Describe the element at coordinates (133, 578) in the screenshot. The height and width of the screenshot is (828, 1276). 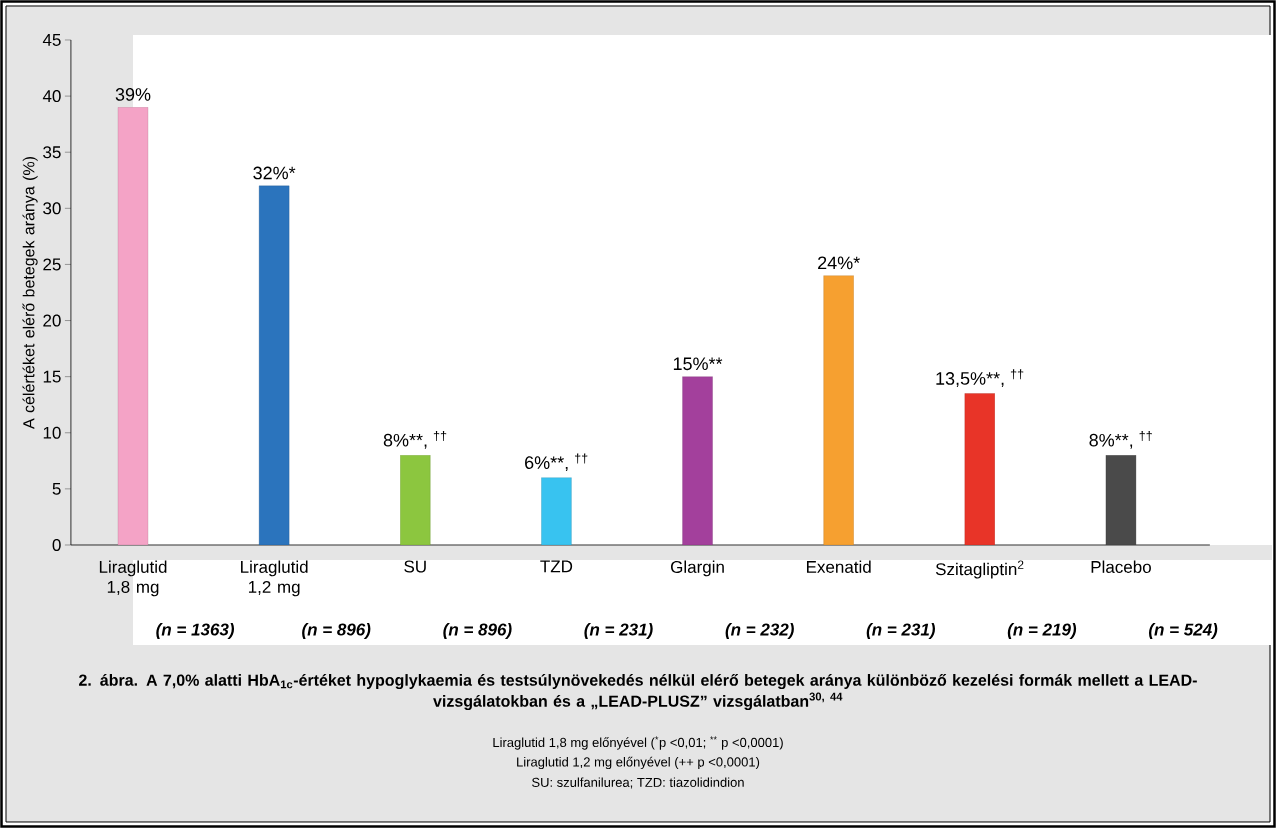
I see `x-tick-label: Liraglutid 1,8 mg` at that location.